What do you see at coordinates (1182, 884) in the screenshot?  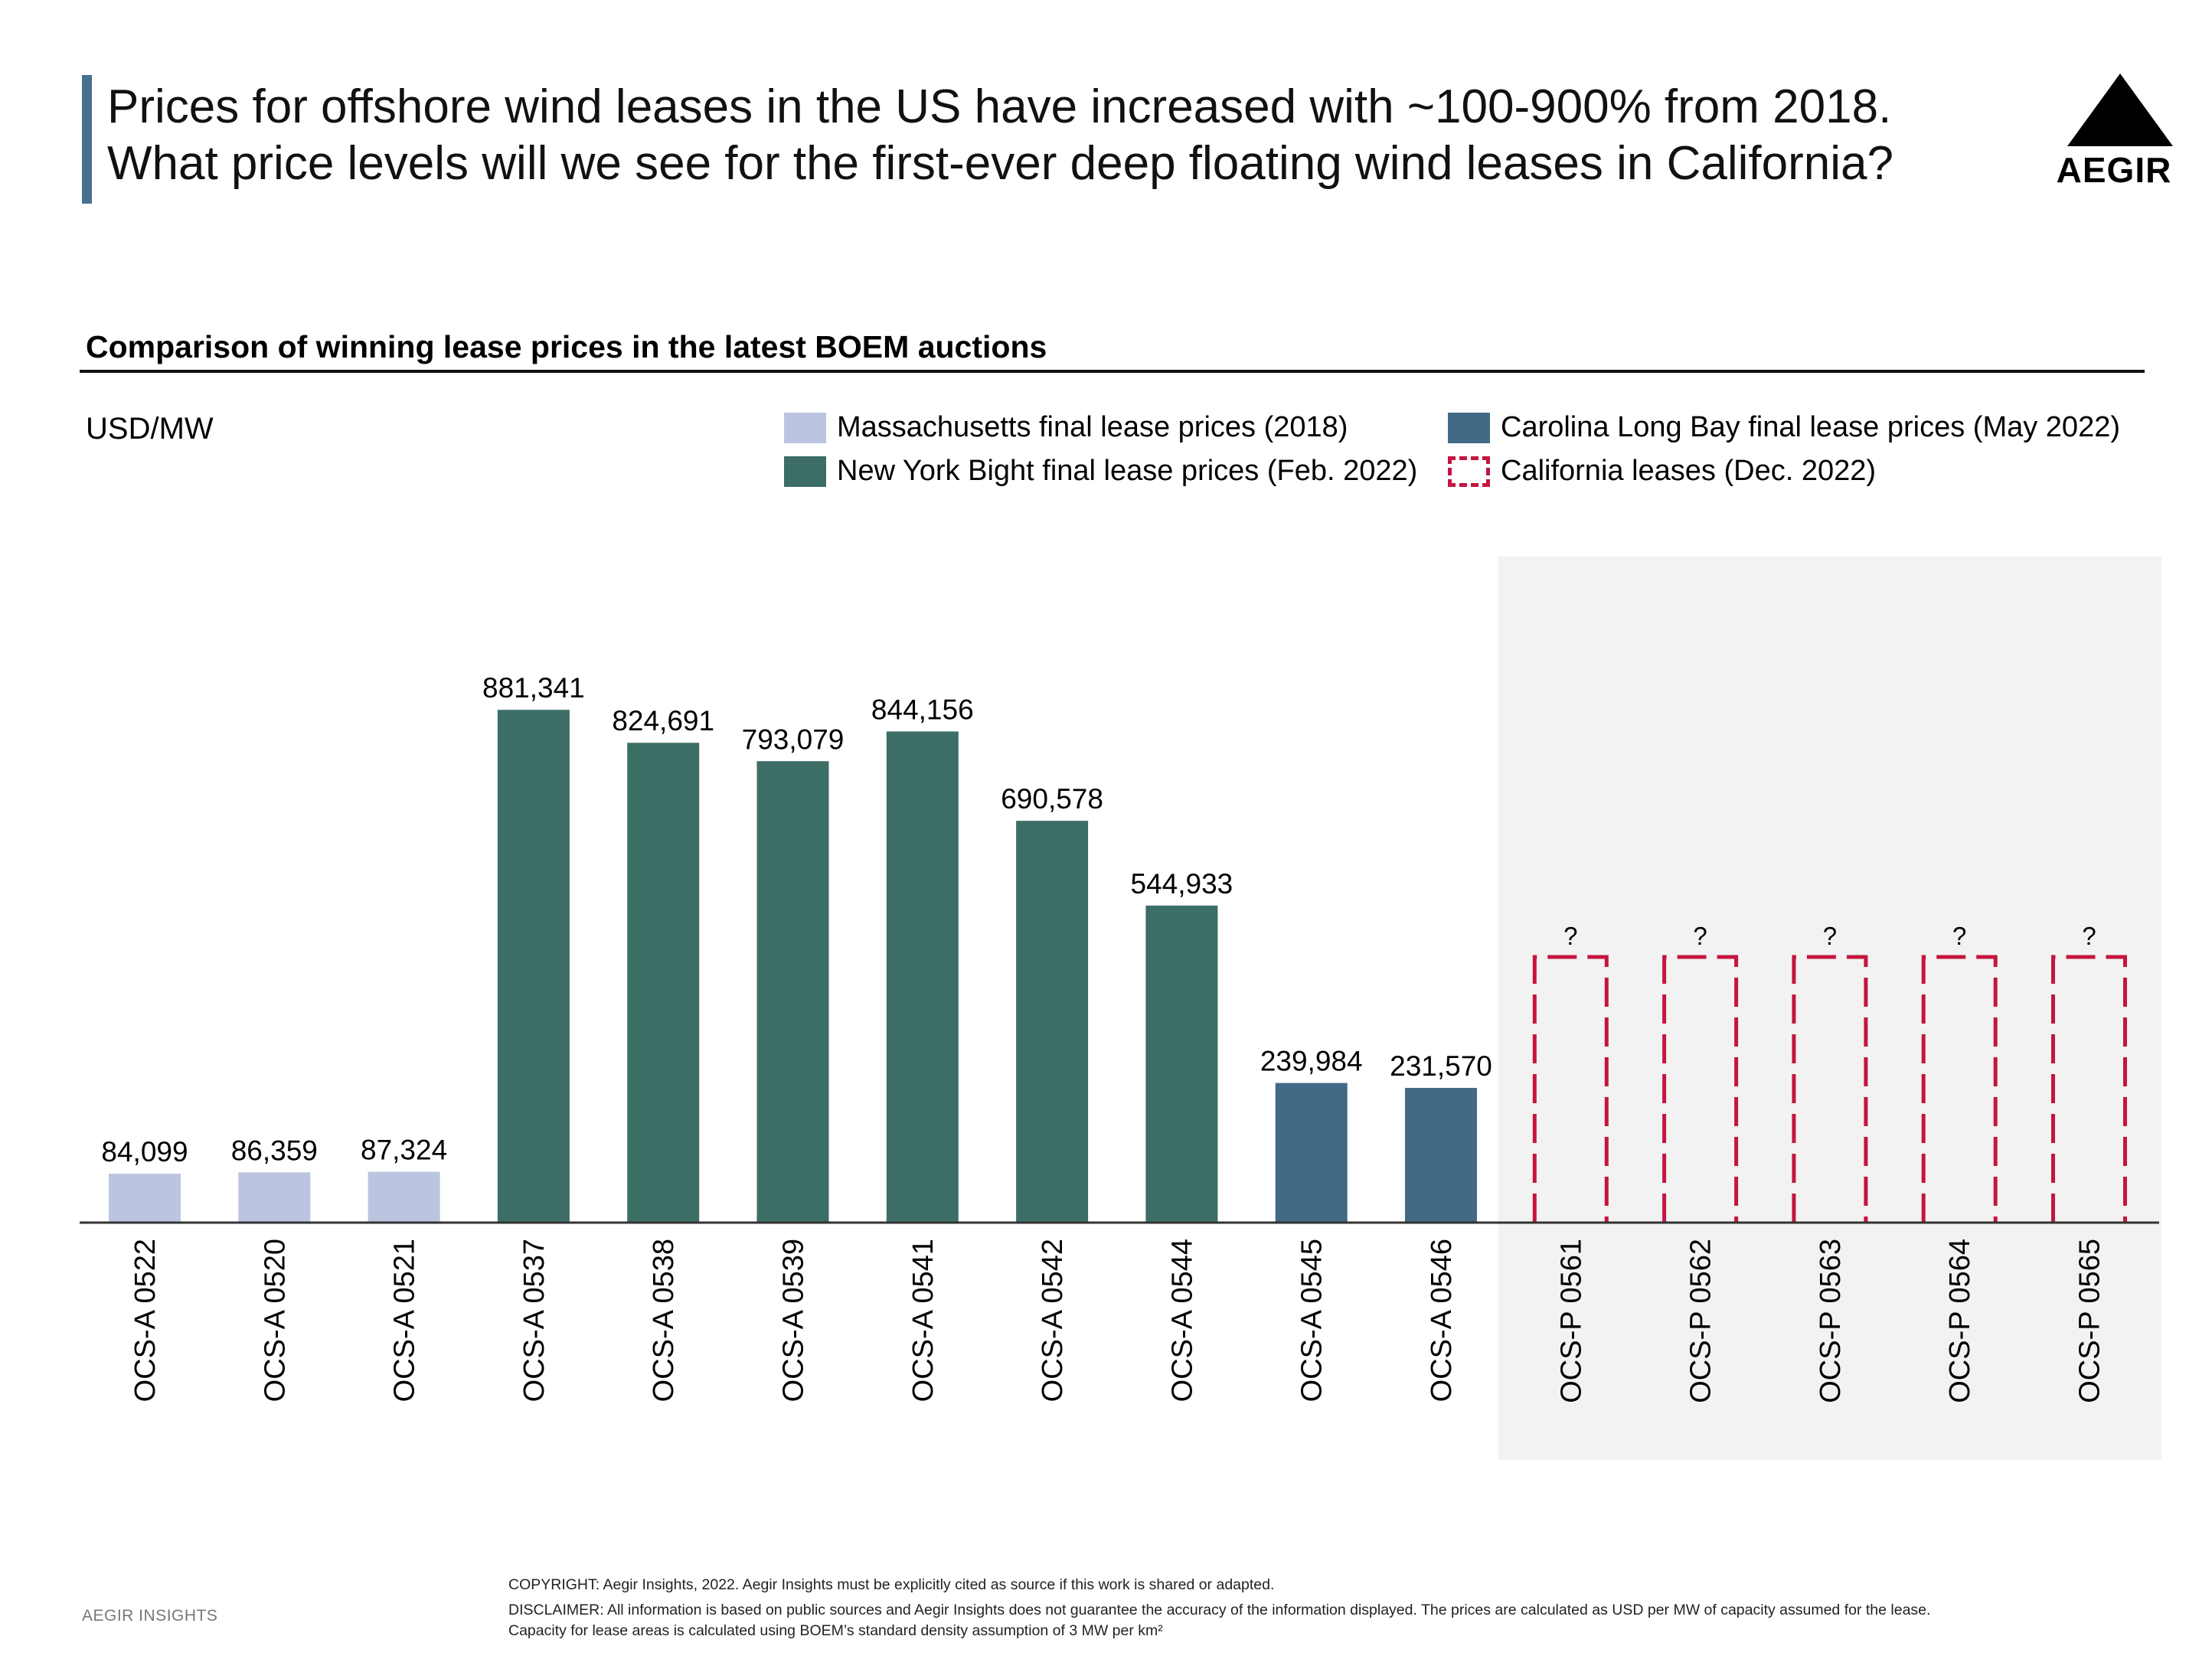 I see `data-label: 544,933` at bounding box center [1182, 884].